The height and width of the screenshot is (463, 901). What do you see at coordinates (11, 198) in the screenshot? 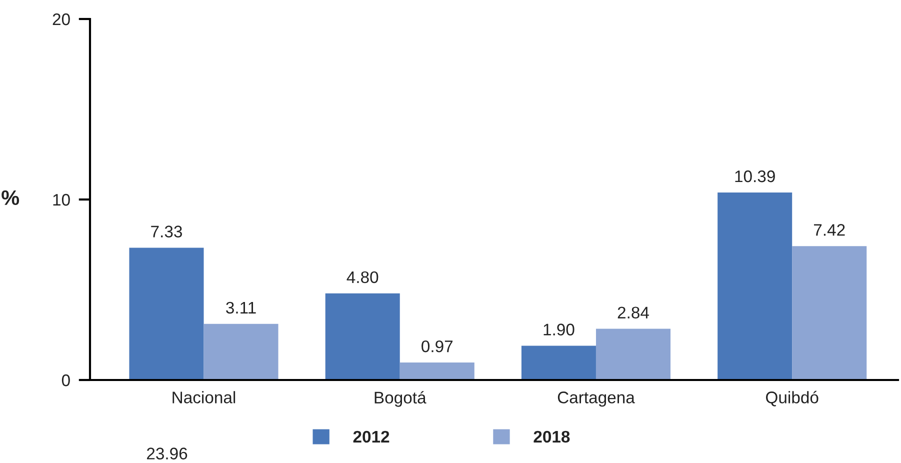
I see `y-axis-title: %` at bounding box center [11, 198].